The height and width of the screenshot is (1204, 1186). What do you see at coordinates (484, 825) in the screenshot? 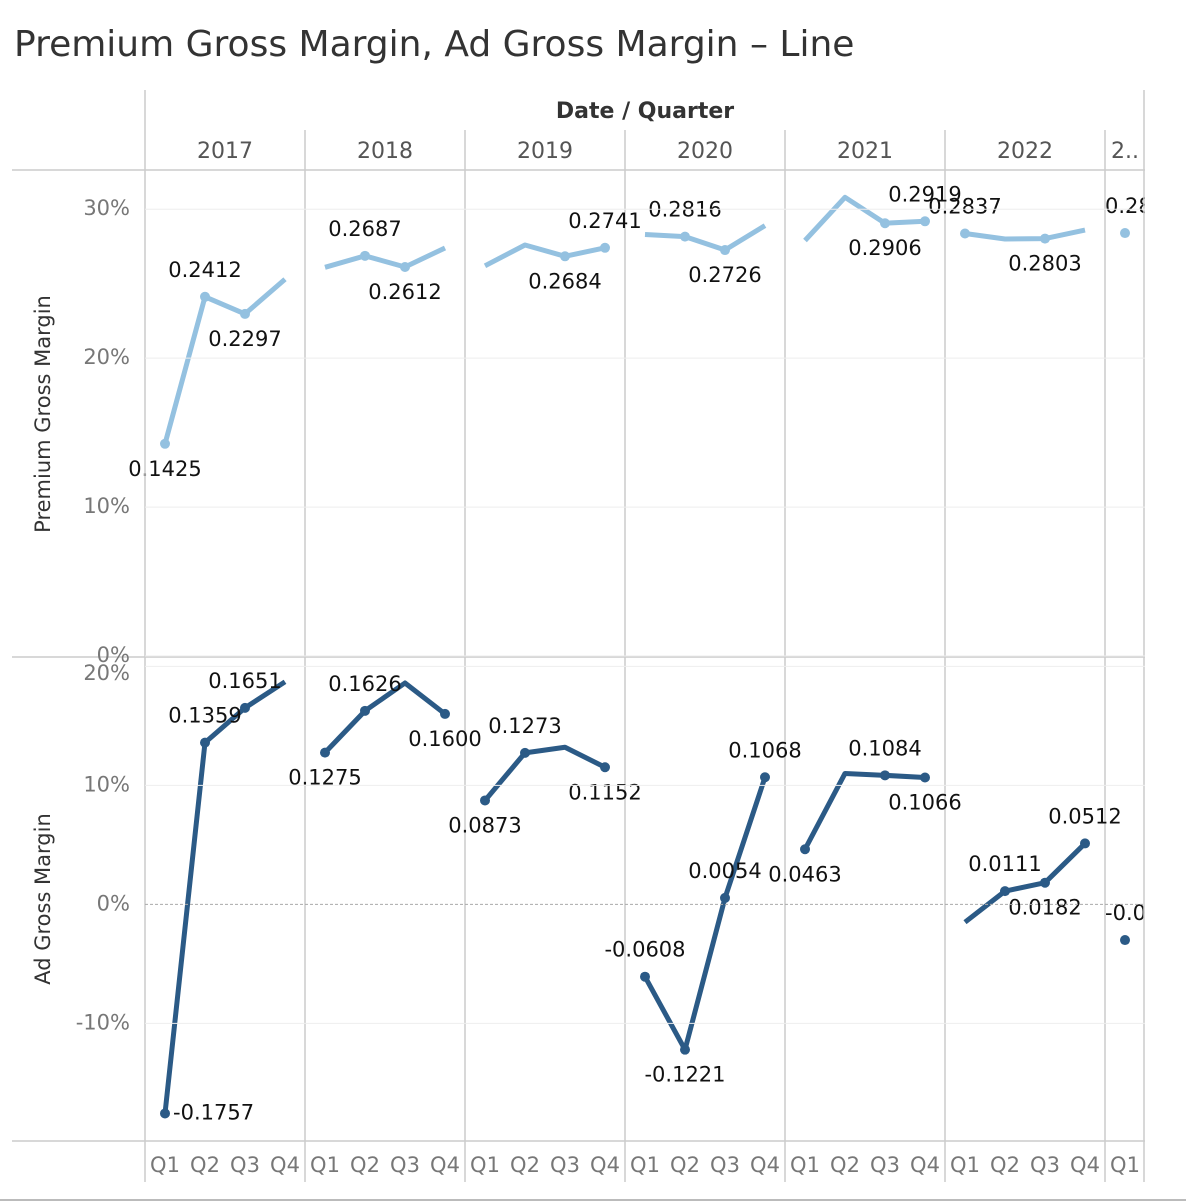
I see `data-label: 0.0873` at bounding box center [484, 825].